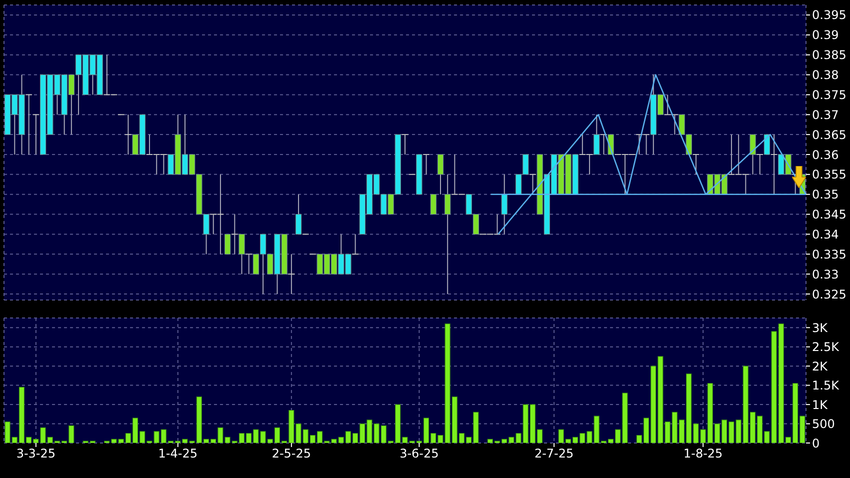 The image size is (850, 478). I want to click on y-tick-label: 0.335, so click(829, 254).